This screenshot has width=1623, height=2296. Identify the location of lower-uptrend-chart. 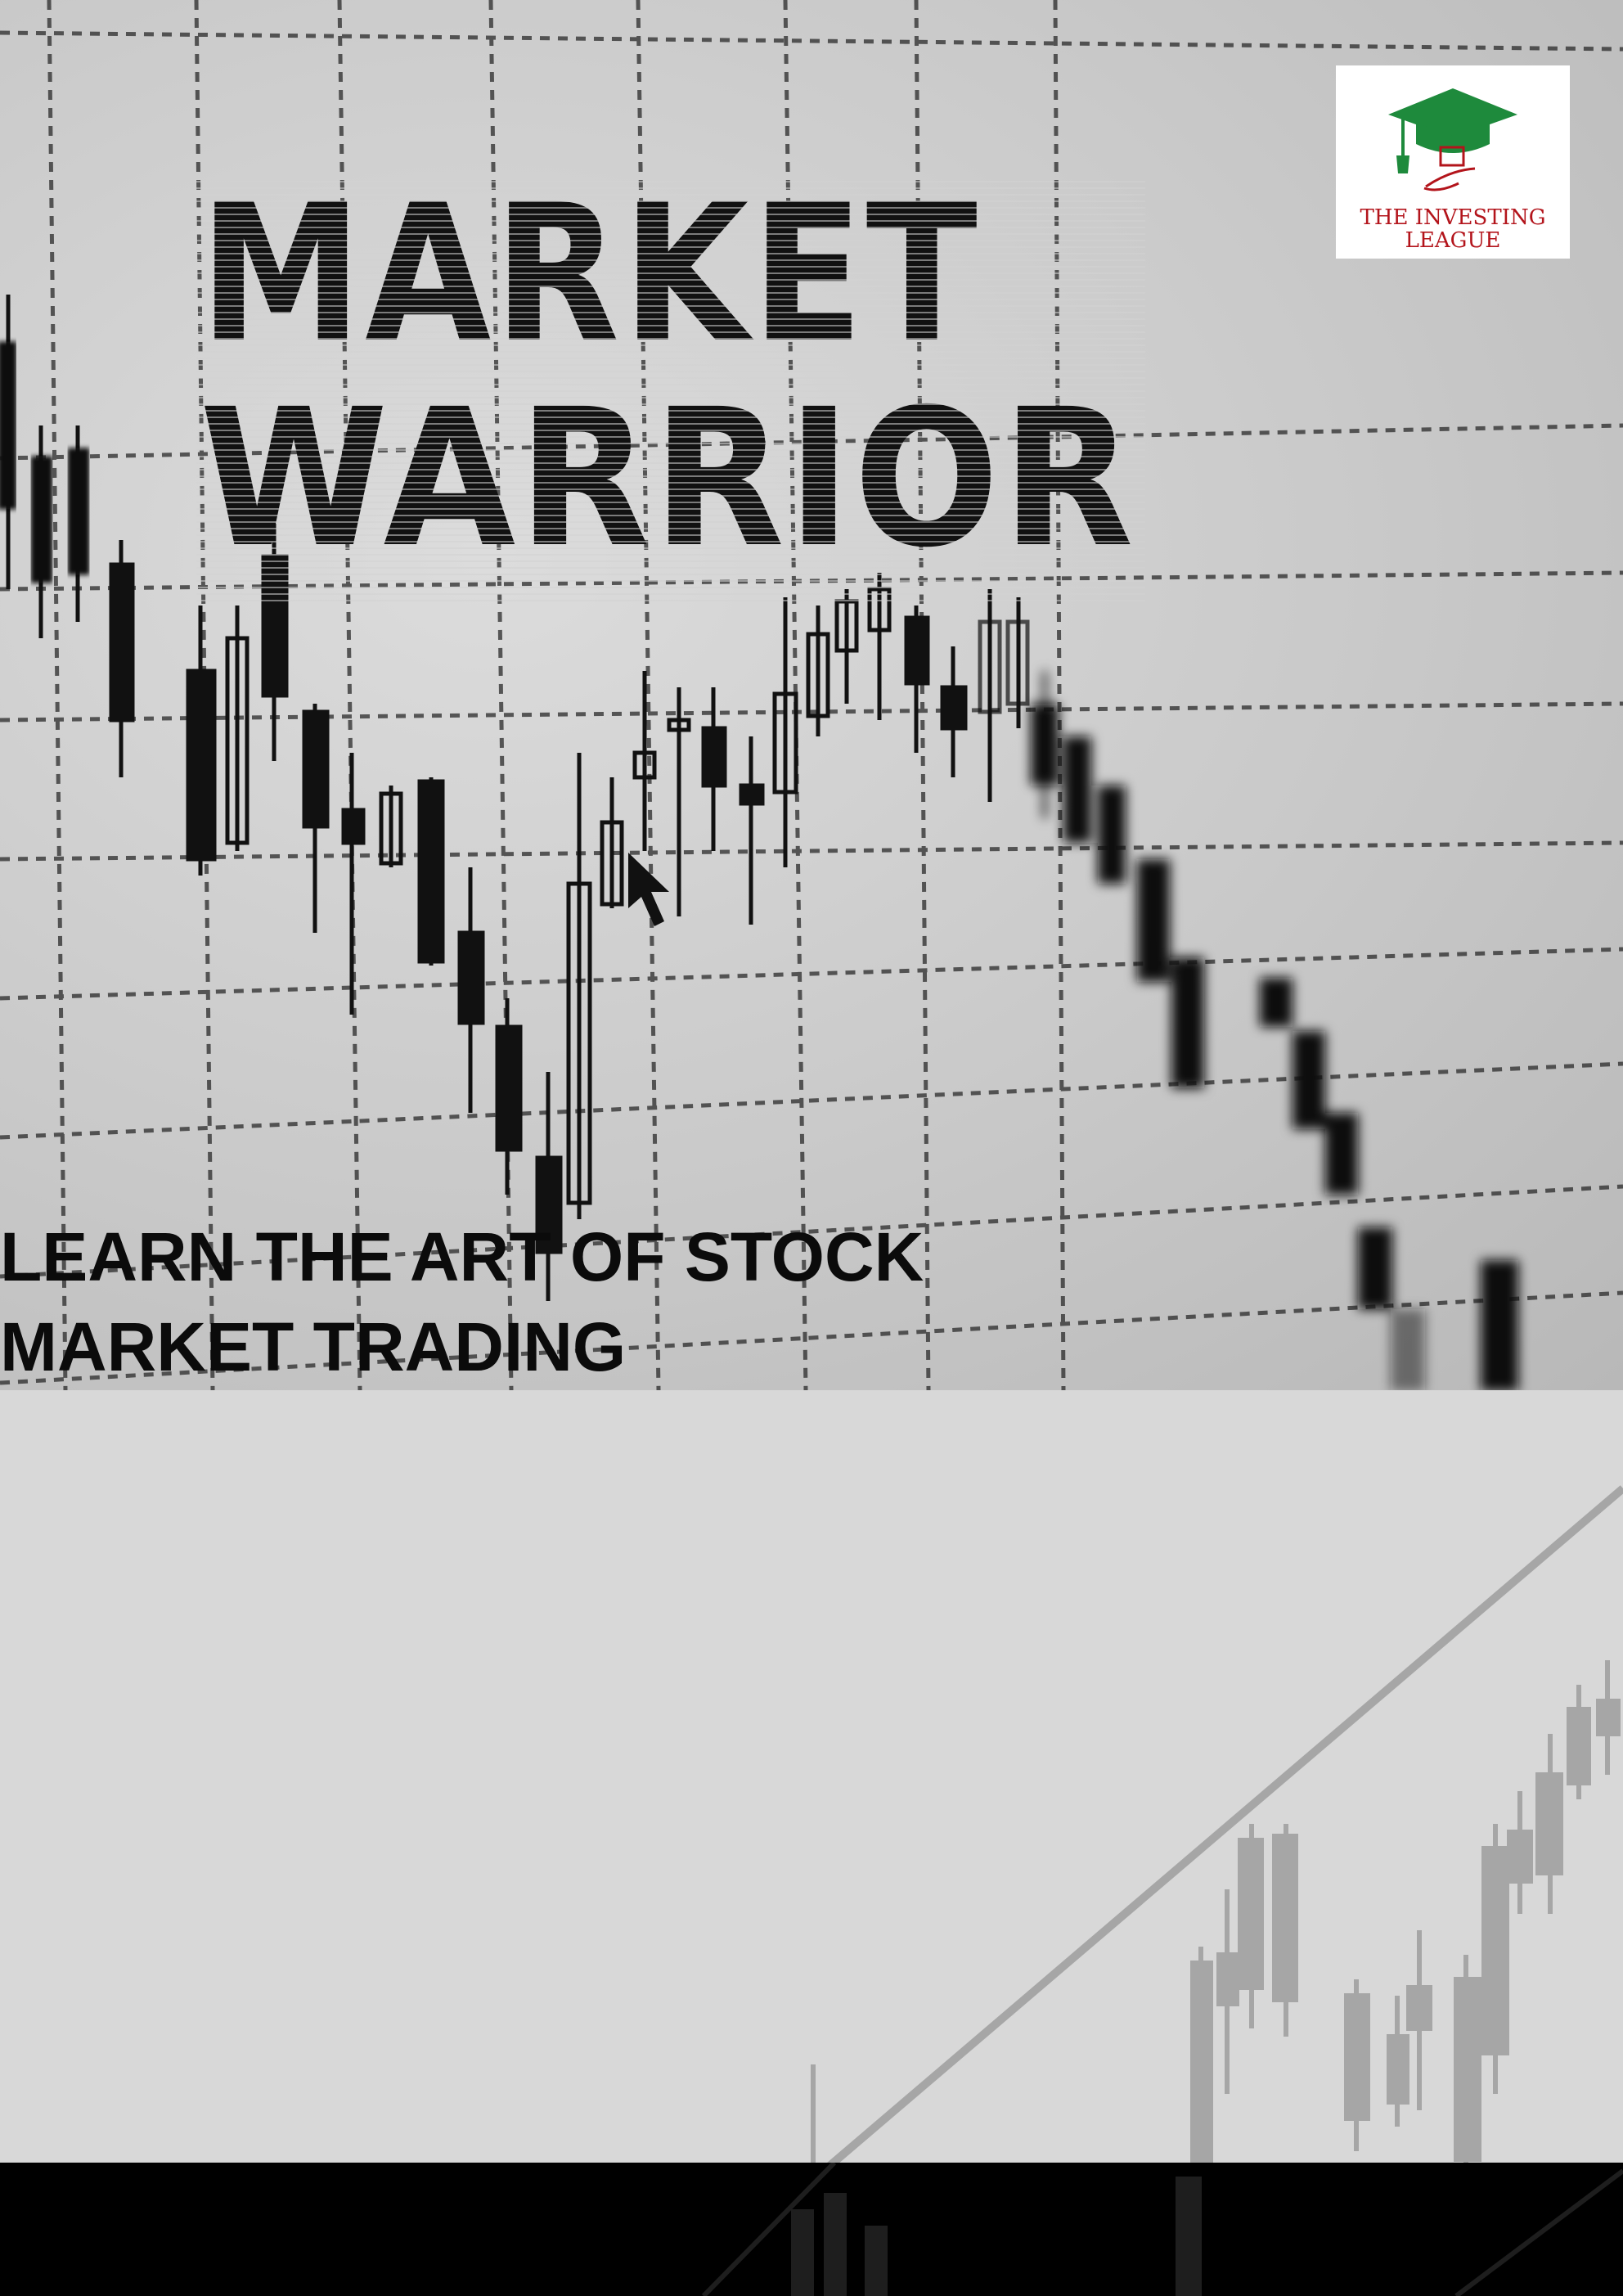
(1217, 1824).